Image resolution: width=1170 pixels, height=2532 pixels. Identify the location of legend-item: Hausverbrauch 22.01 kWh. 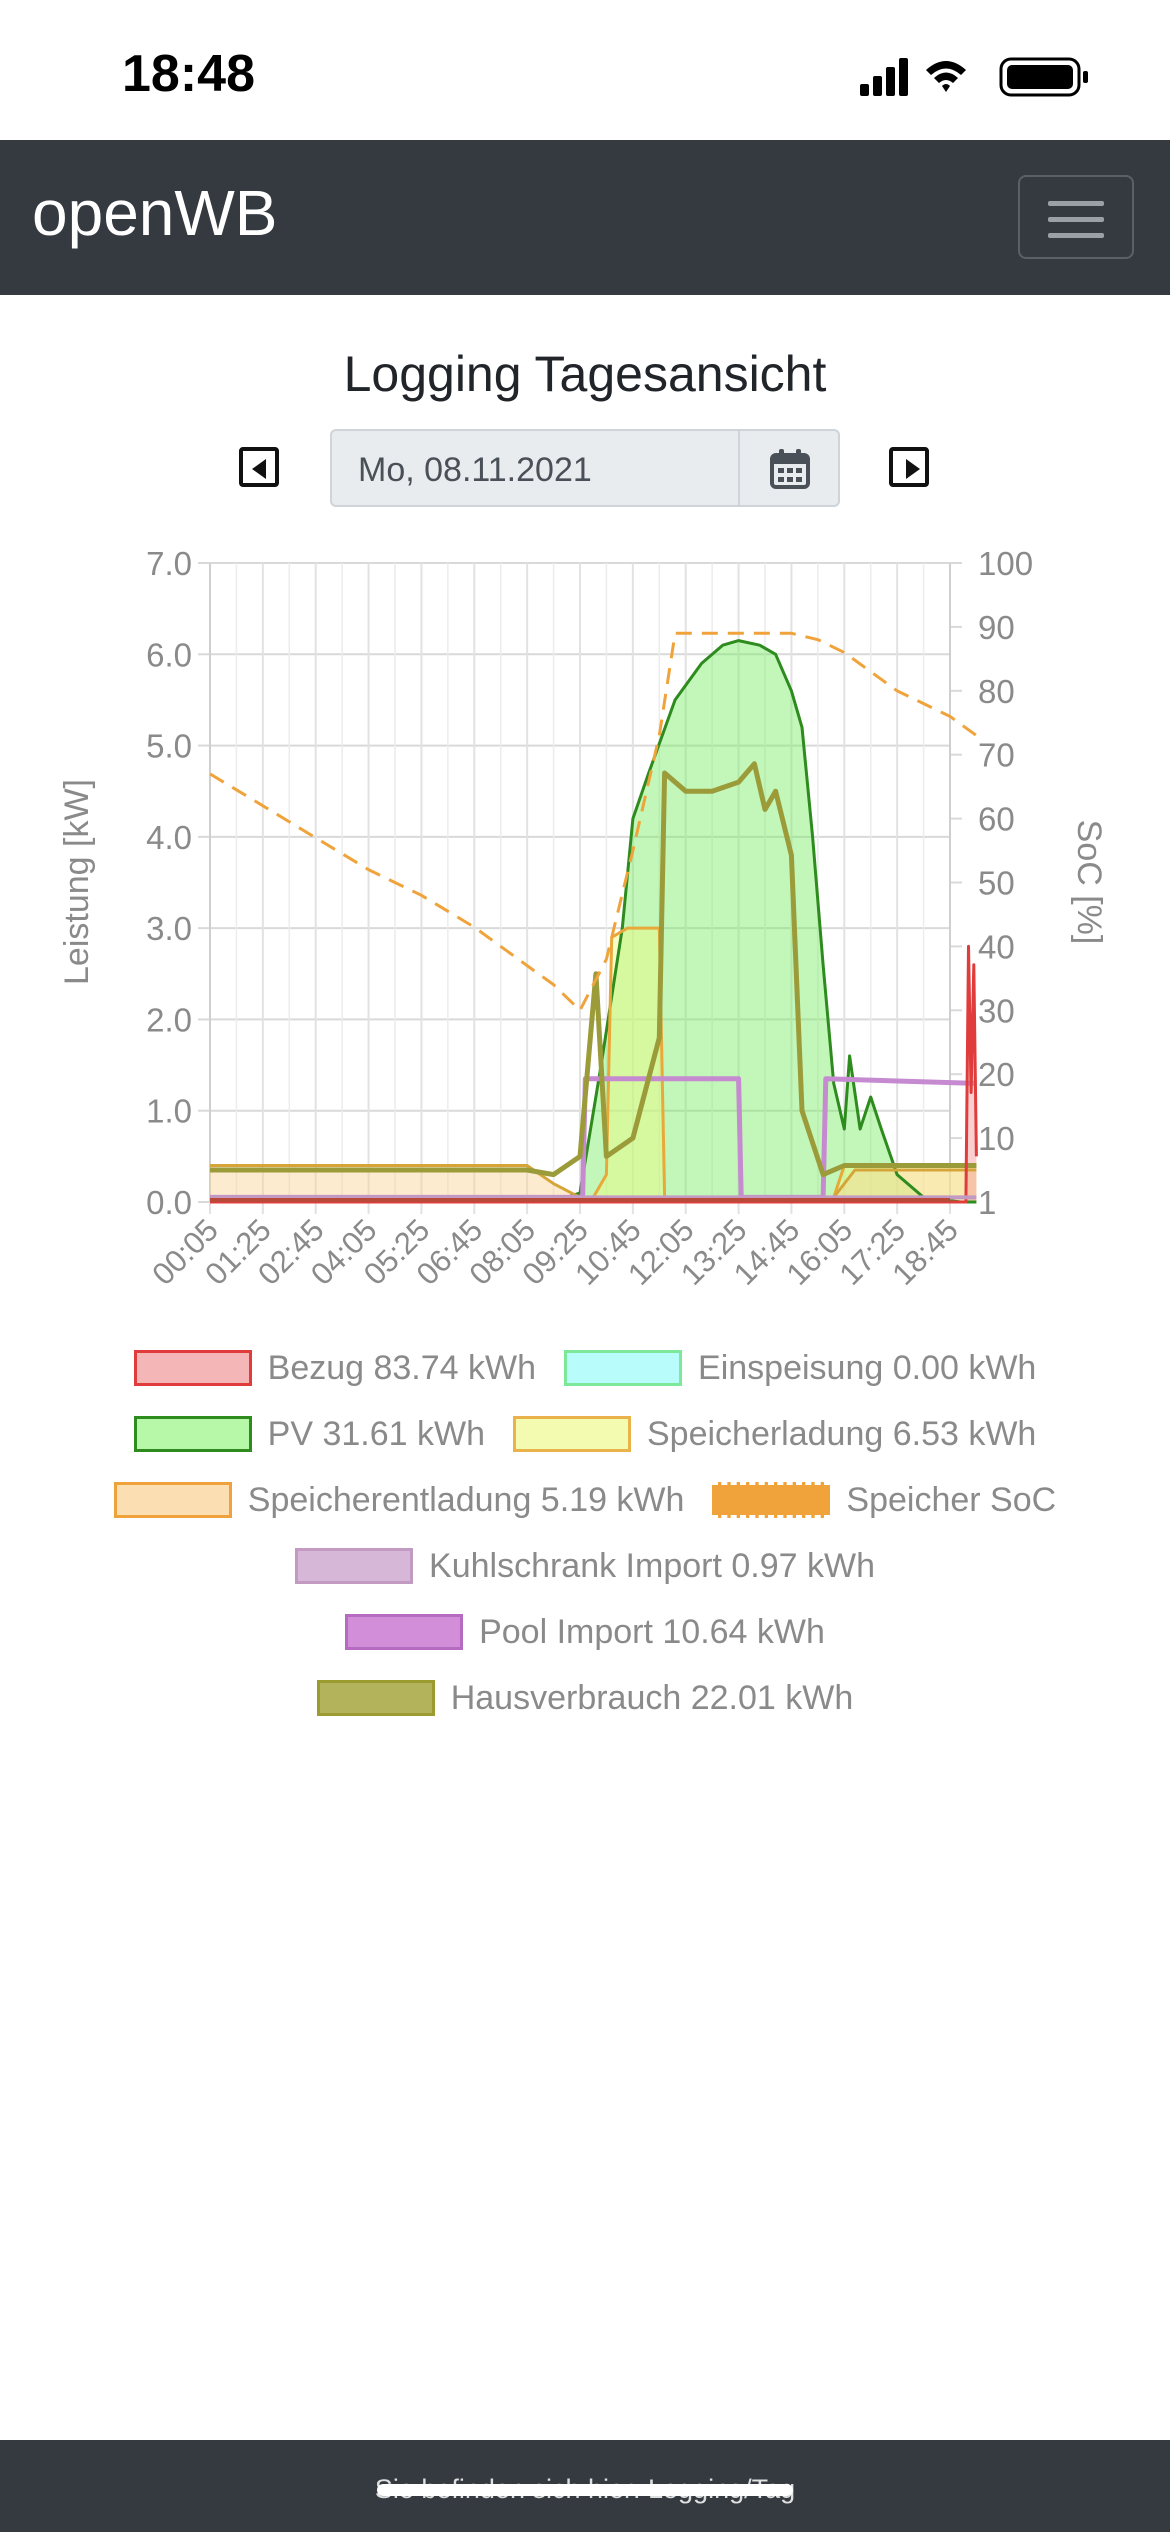
(585, 1698).